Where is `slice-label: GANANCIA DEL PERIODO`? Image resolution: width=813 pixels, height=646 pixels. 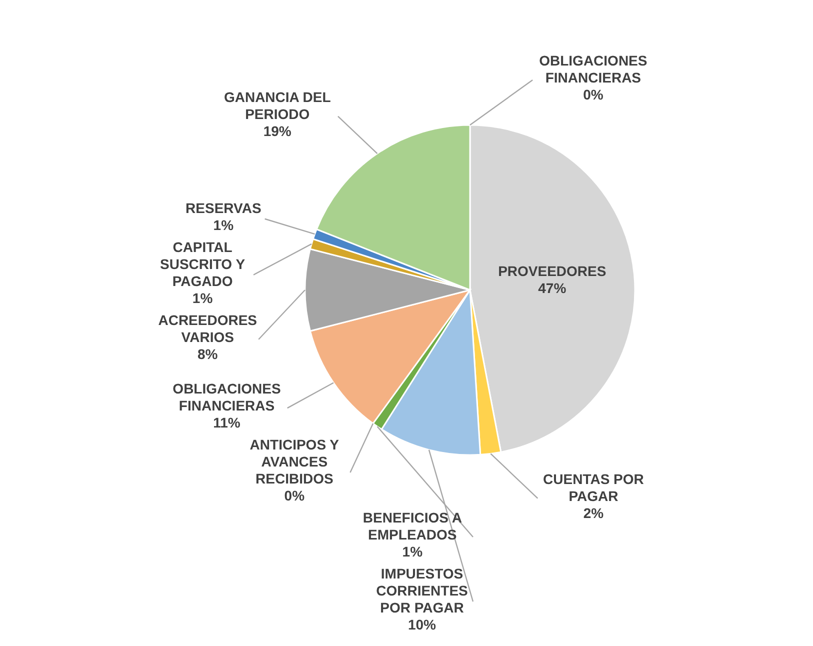
slice-label: GANANCIA DEL PERIODO is located at coordinates (278, 105).